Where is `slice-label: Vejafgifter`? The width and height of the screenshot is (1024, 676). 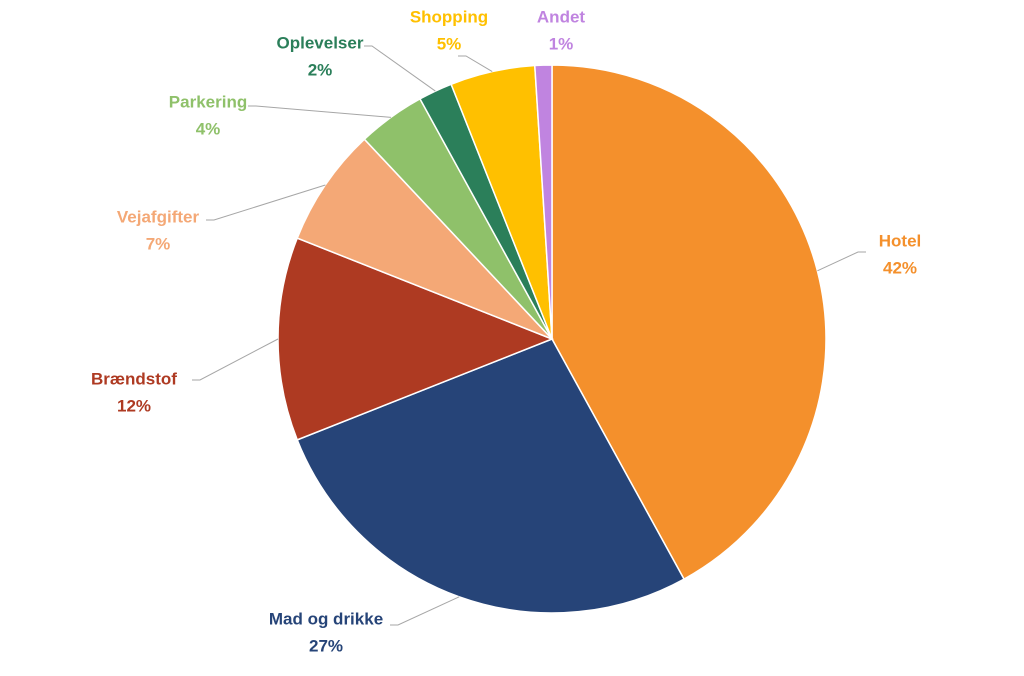
slice-label: Vejafgifter is located at coordinates (158, 216).